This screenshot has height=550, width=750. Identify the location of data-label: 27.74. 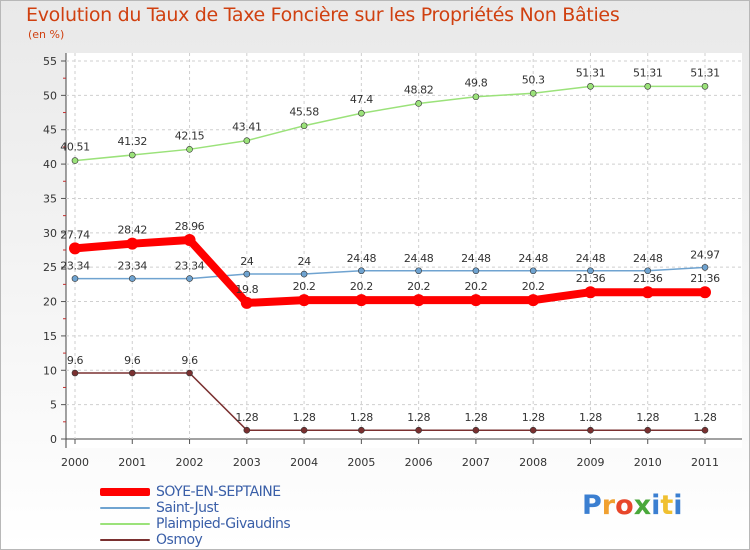
(75, 234).